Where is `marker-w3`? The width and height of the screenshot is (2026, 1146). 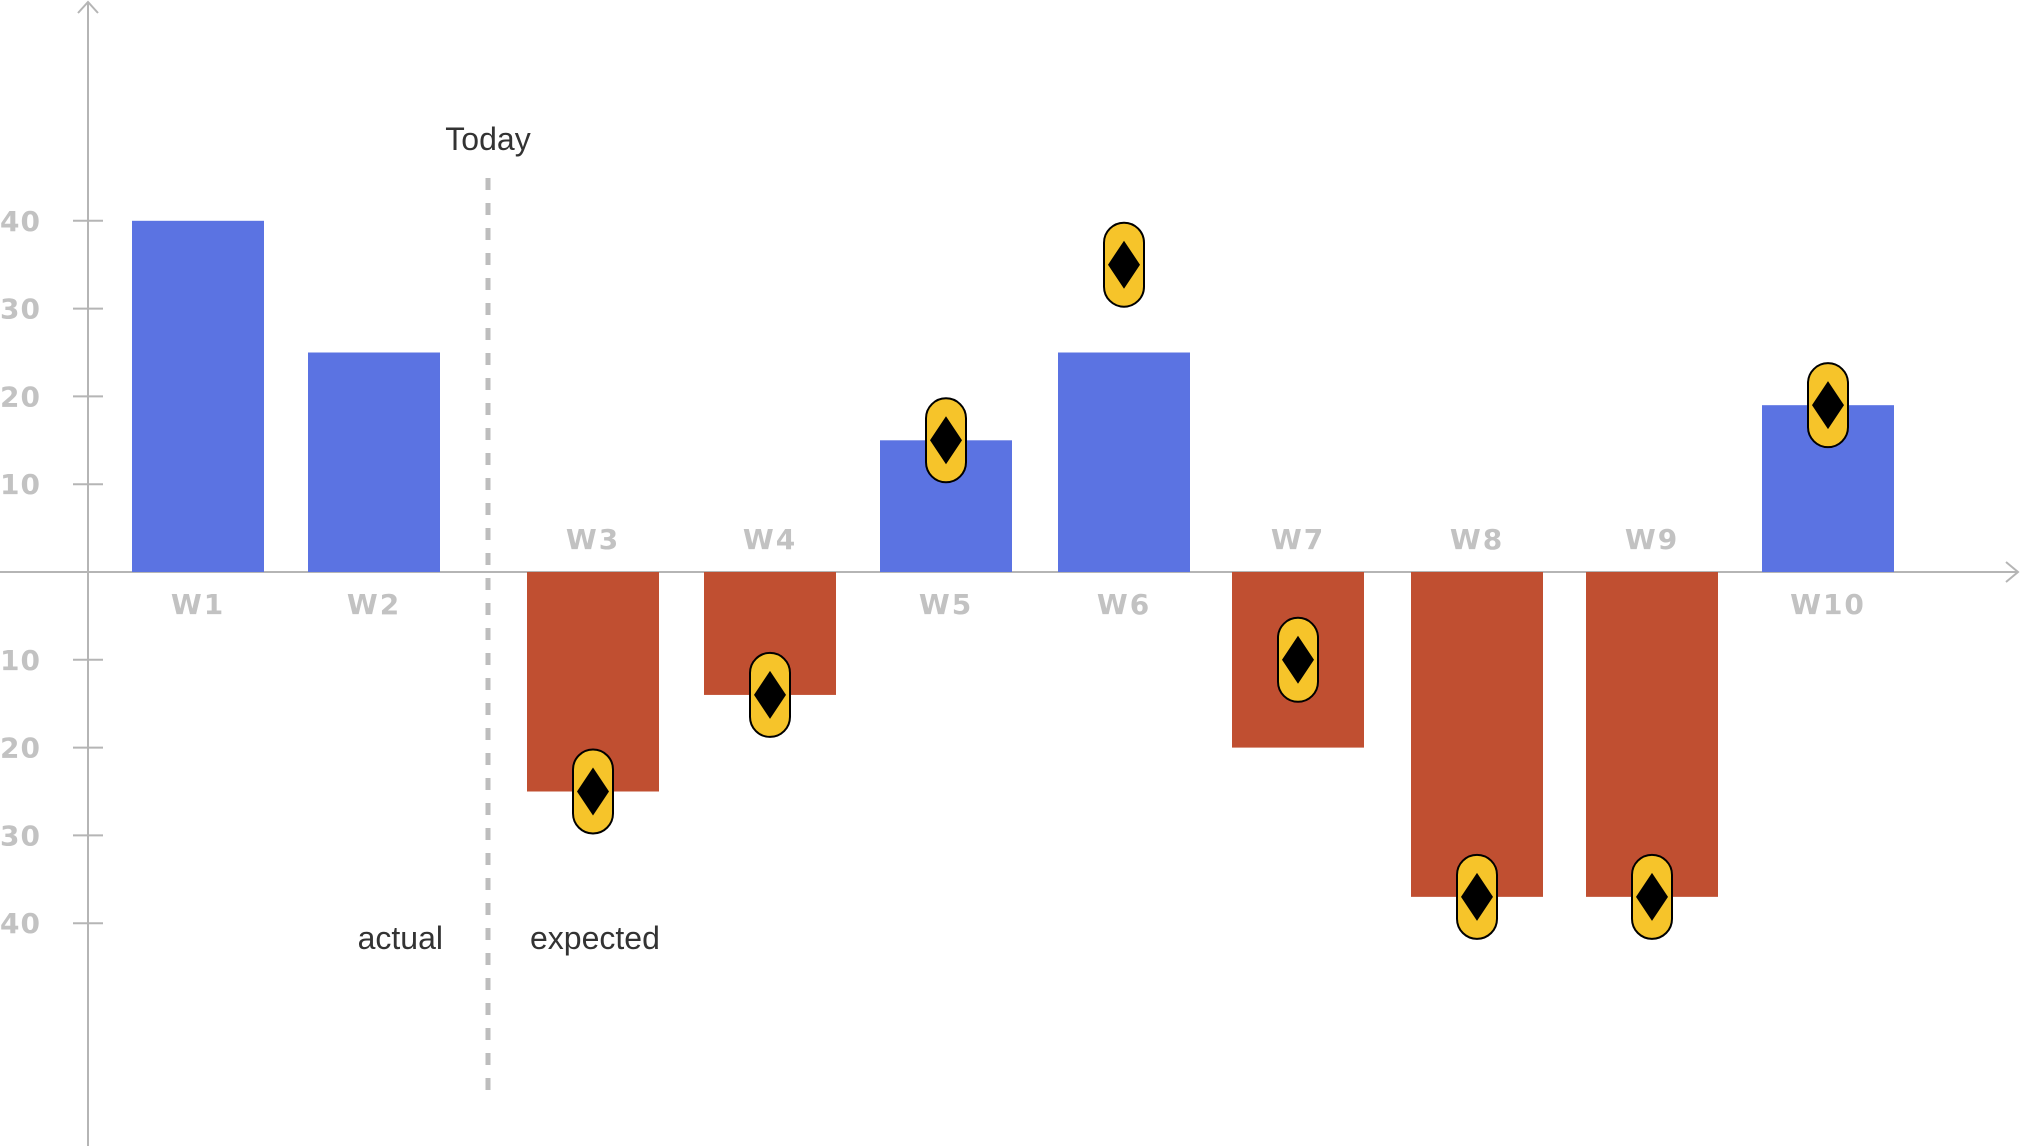 marker-w3 is located at coordinates (593, 791).